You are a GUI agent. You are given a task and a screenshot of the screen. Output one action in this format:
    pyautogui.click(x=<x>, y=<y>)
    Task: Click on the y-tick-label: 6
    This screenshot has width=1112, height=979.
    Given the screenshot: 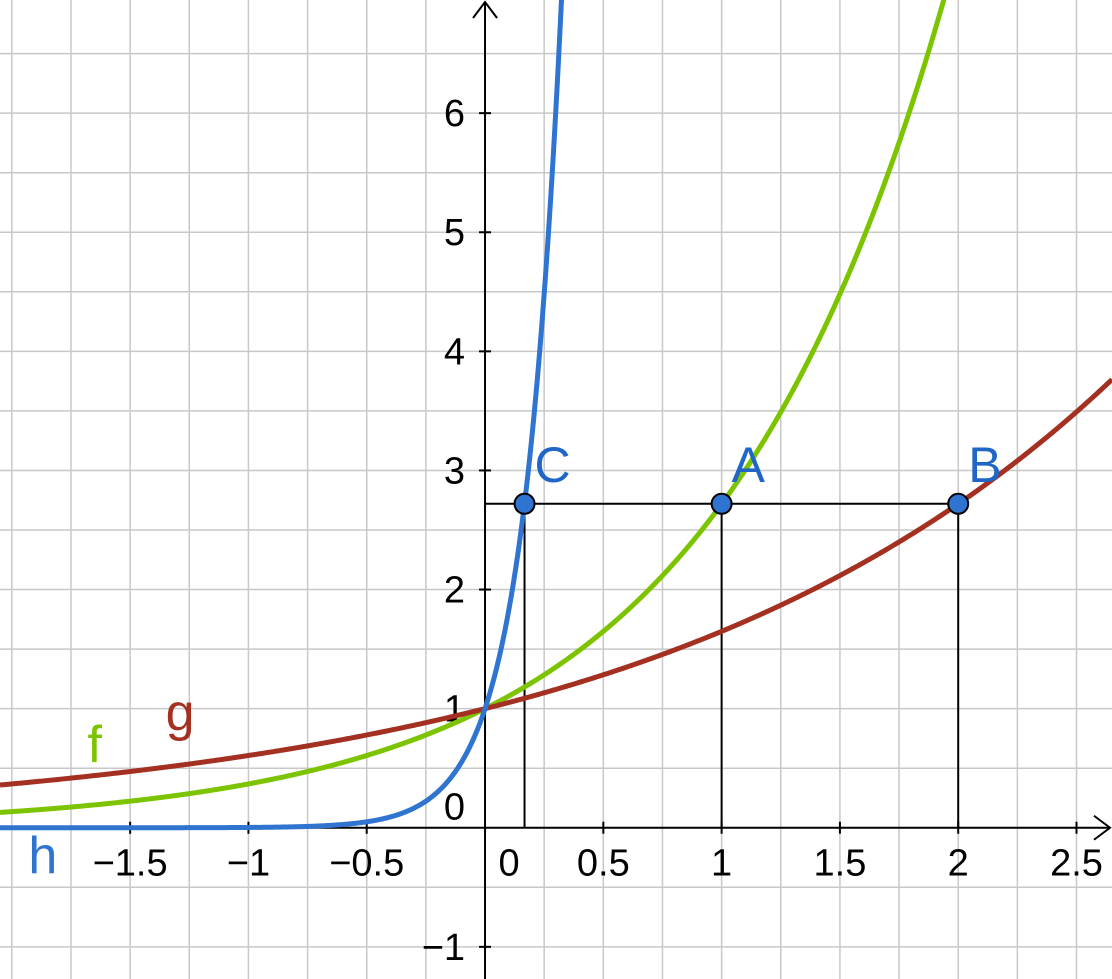 What is the action you would take?
    pyautogui.click(x=454, y=114)
    